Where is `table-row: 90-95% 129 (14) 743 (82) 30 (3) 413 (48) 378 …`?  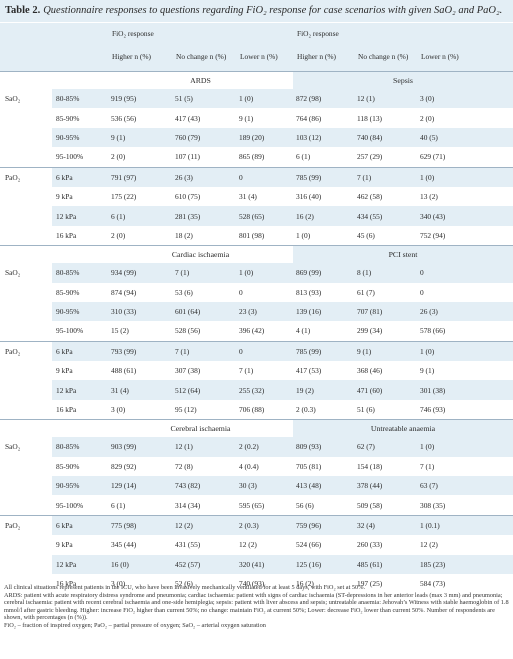 table-row: 90-95% 129 (14) 743 (82) 30 (3) 413 (48) 378 … is located at coordinates (256, 486).